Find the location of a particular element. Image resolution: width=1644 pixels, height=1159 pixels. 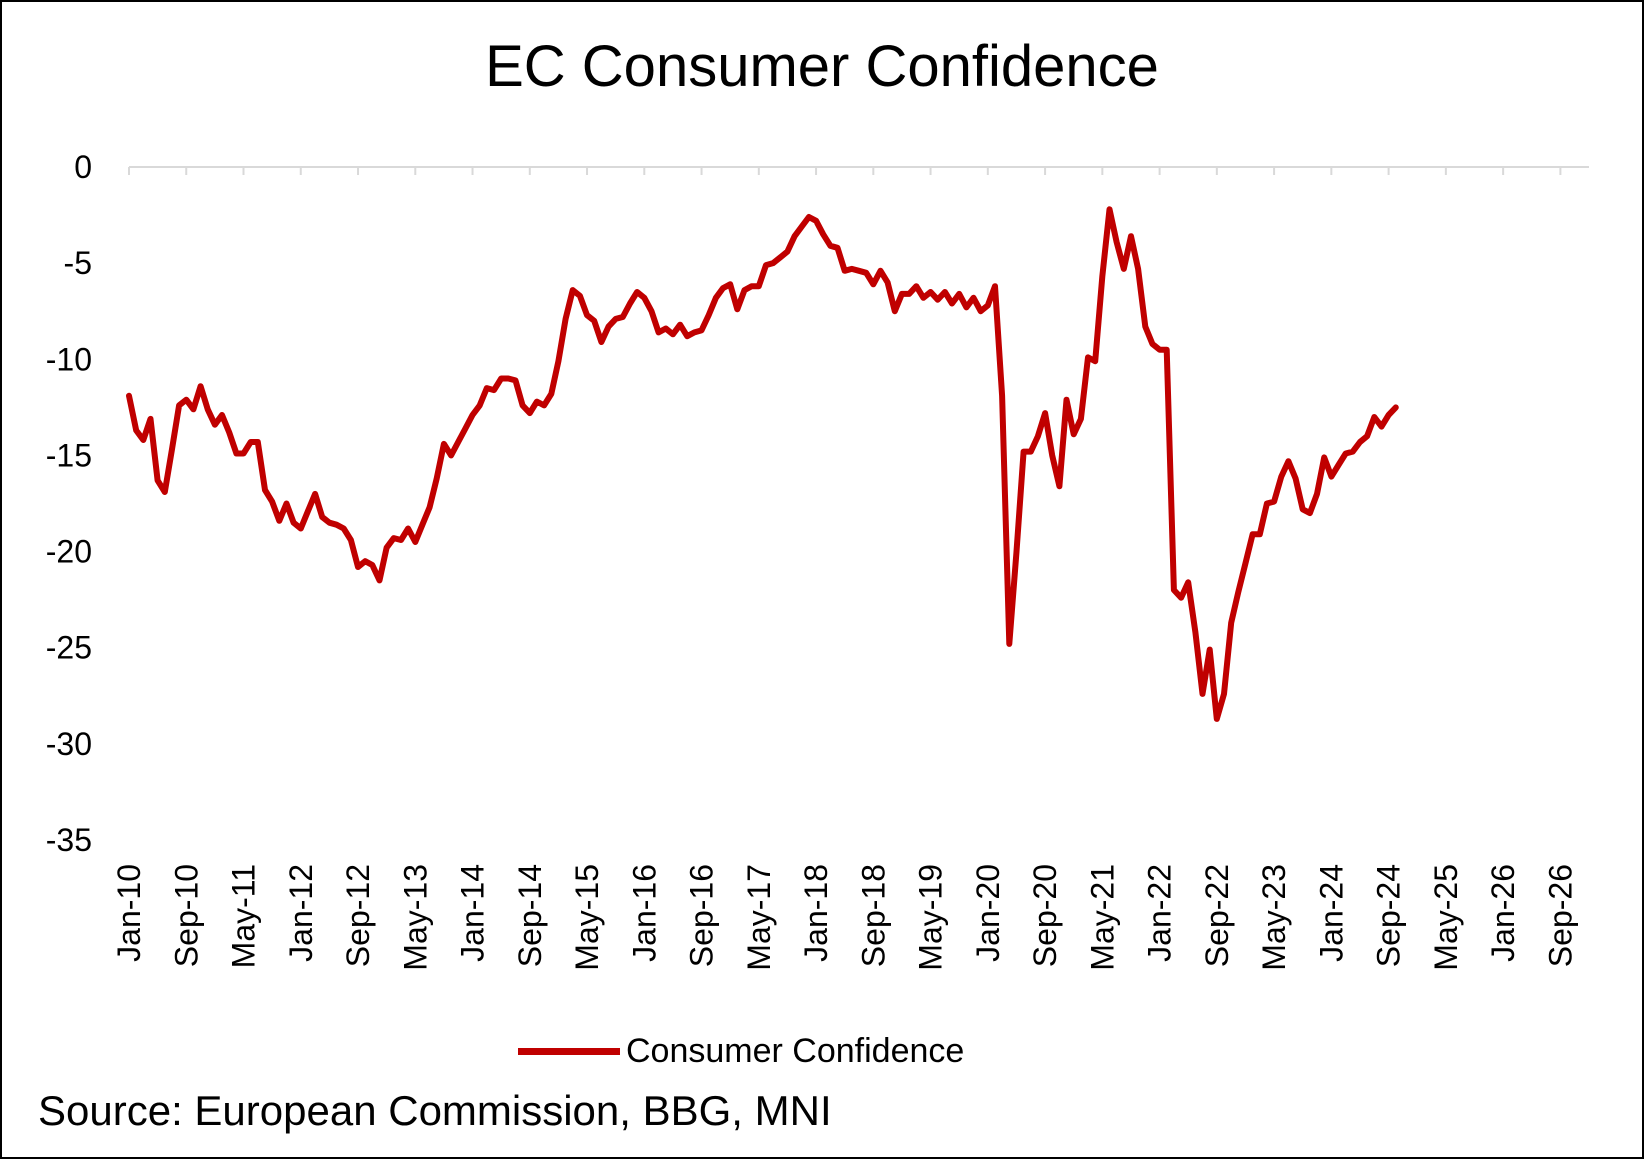

legend-swatch is located at coordinates (569, 1051).